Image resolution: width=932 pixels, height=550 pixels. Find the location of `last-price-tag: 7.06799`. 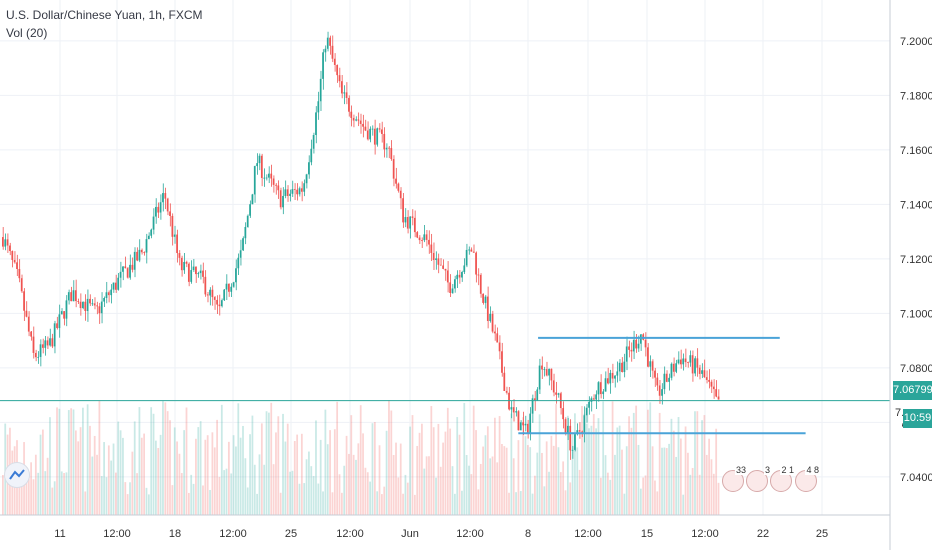

last-price-tag: 7.06799 is located at coordinates (912, 390).